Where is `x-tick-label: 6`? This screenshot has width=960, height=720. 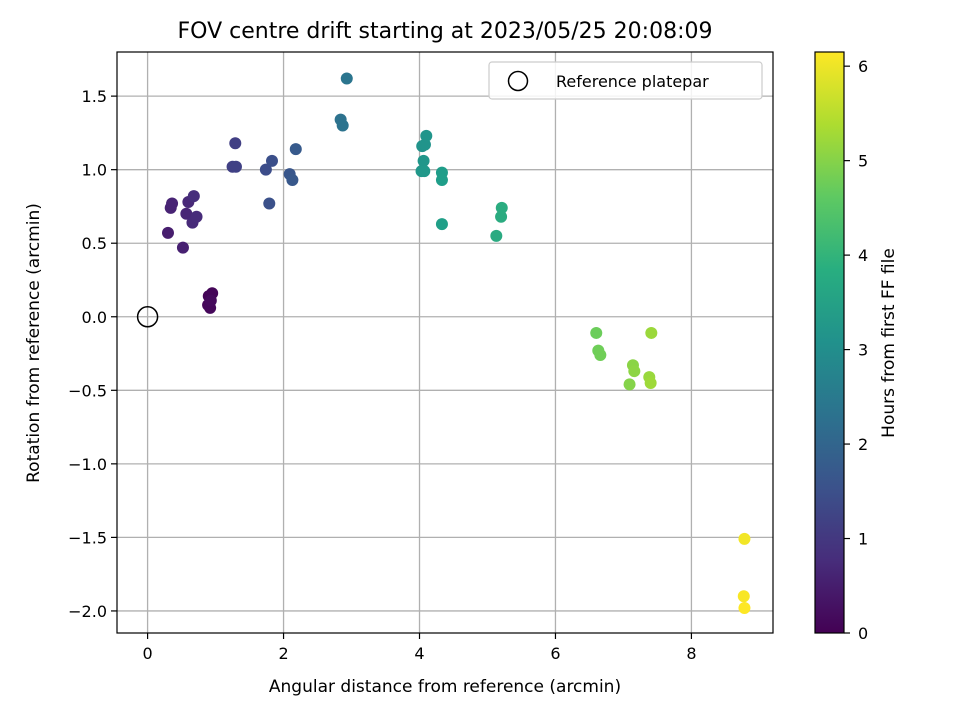 x-tick-label: 6 is located at coordinates (555, 653).